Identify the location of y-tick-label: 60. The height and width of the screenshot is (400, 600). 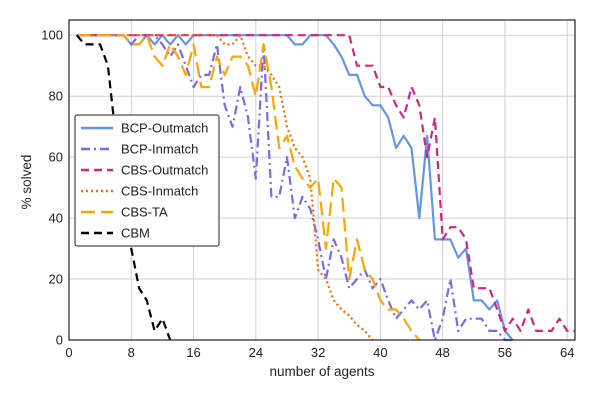
(56, 157).